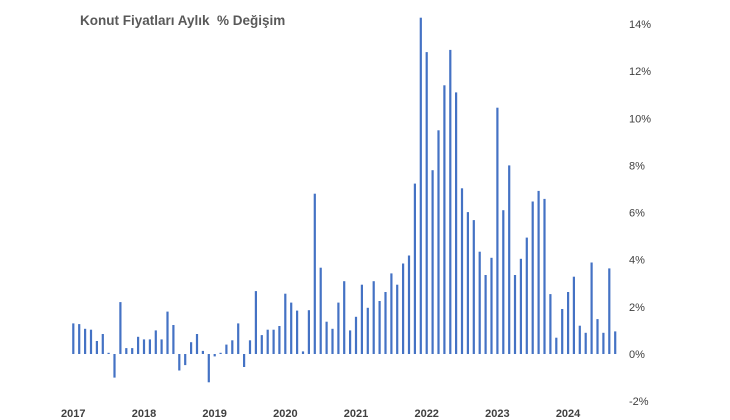 The width and height of the screenshot is (730, 420). Describe the element at coordinates (183, 20) in the screenshot. I see `chart-title: Konut Fiyatları Aylık % Değişim` at that location.